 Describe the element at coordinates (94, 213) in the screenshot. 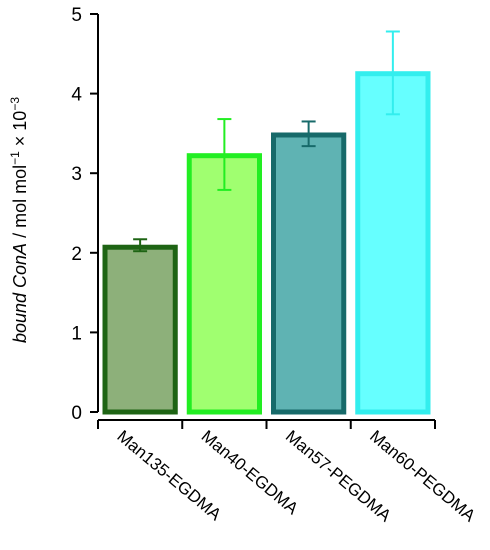

I see `y-axis` at that location.